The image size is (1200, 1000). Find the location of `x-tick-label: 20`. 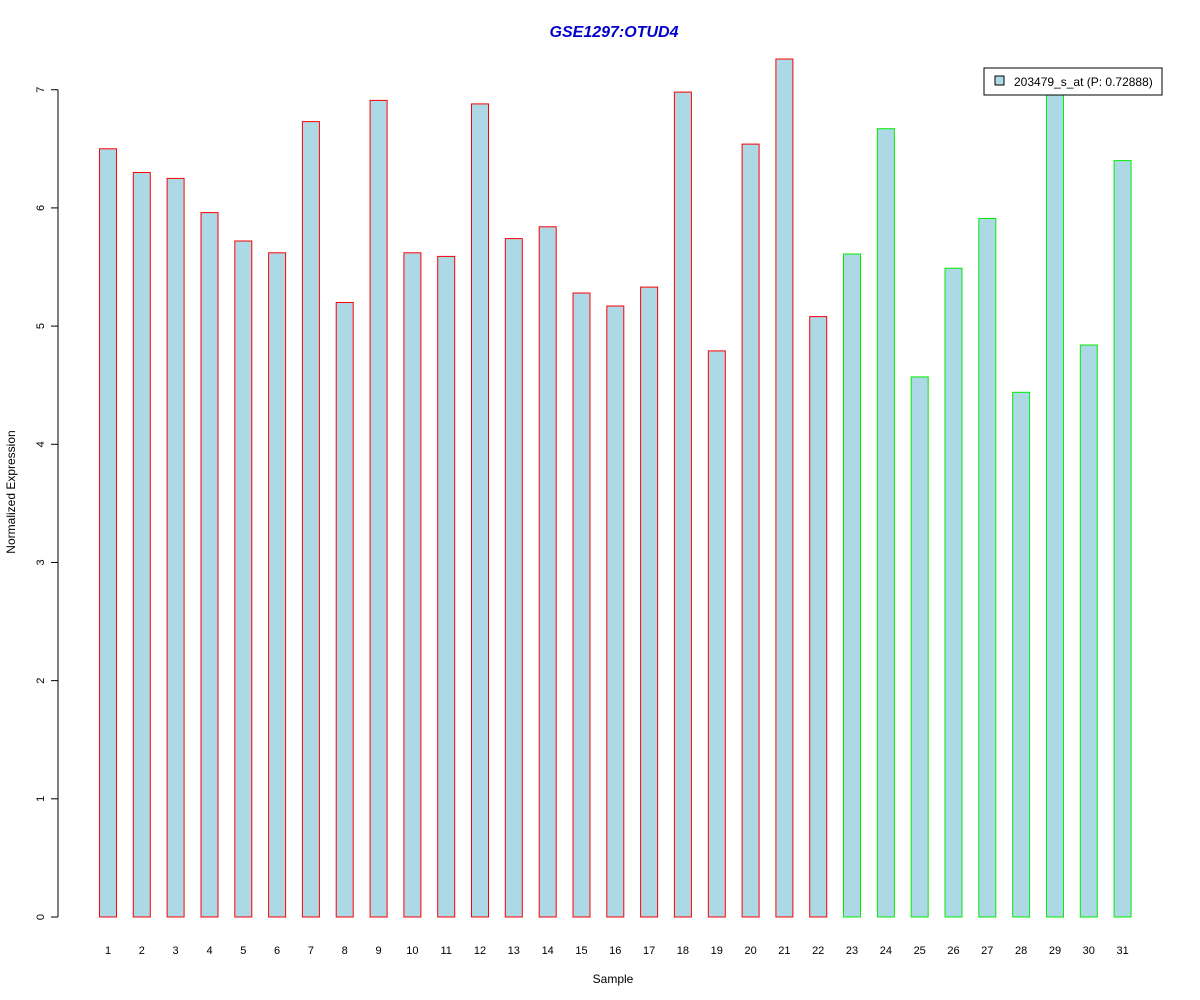

x-tick-label: 20 is located at coordinates (750, 951).